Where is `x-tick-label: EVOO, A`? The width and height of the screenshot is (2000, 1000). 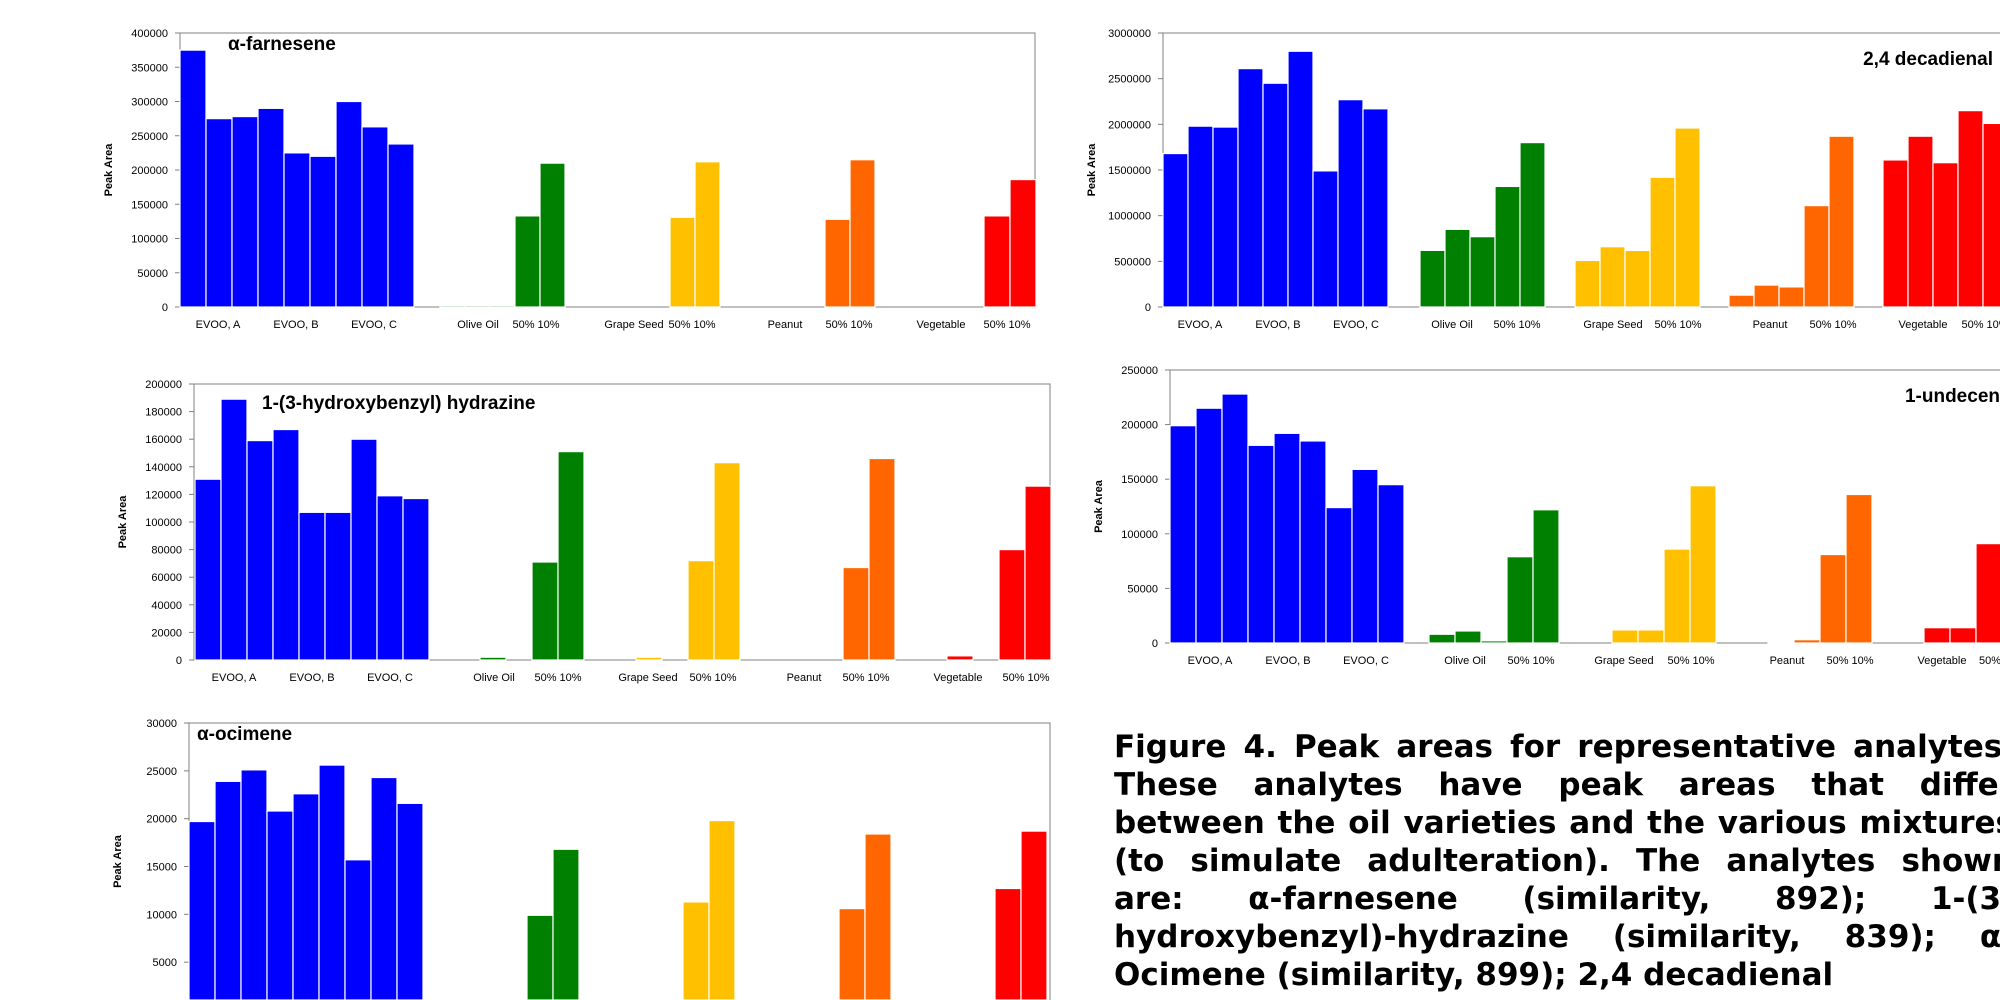
x-tick-label: EVOO, A is located at coordinates (218, 325).